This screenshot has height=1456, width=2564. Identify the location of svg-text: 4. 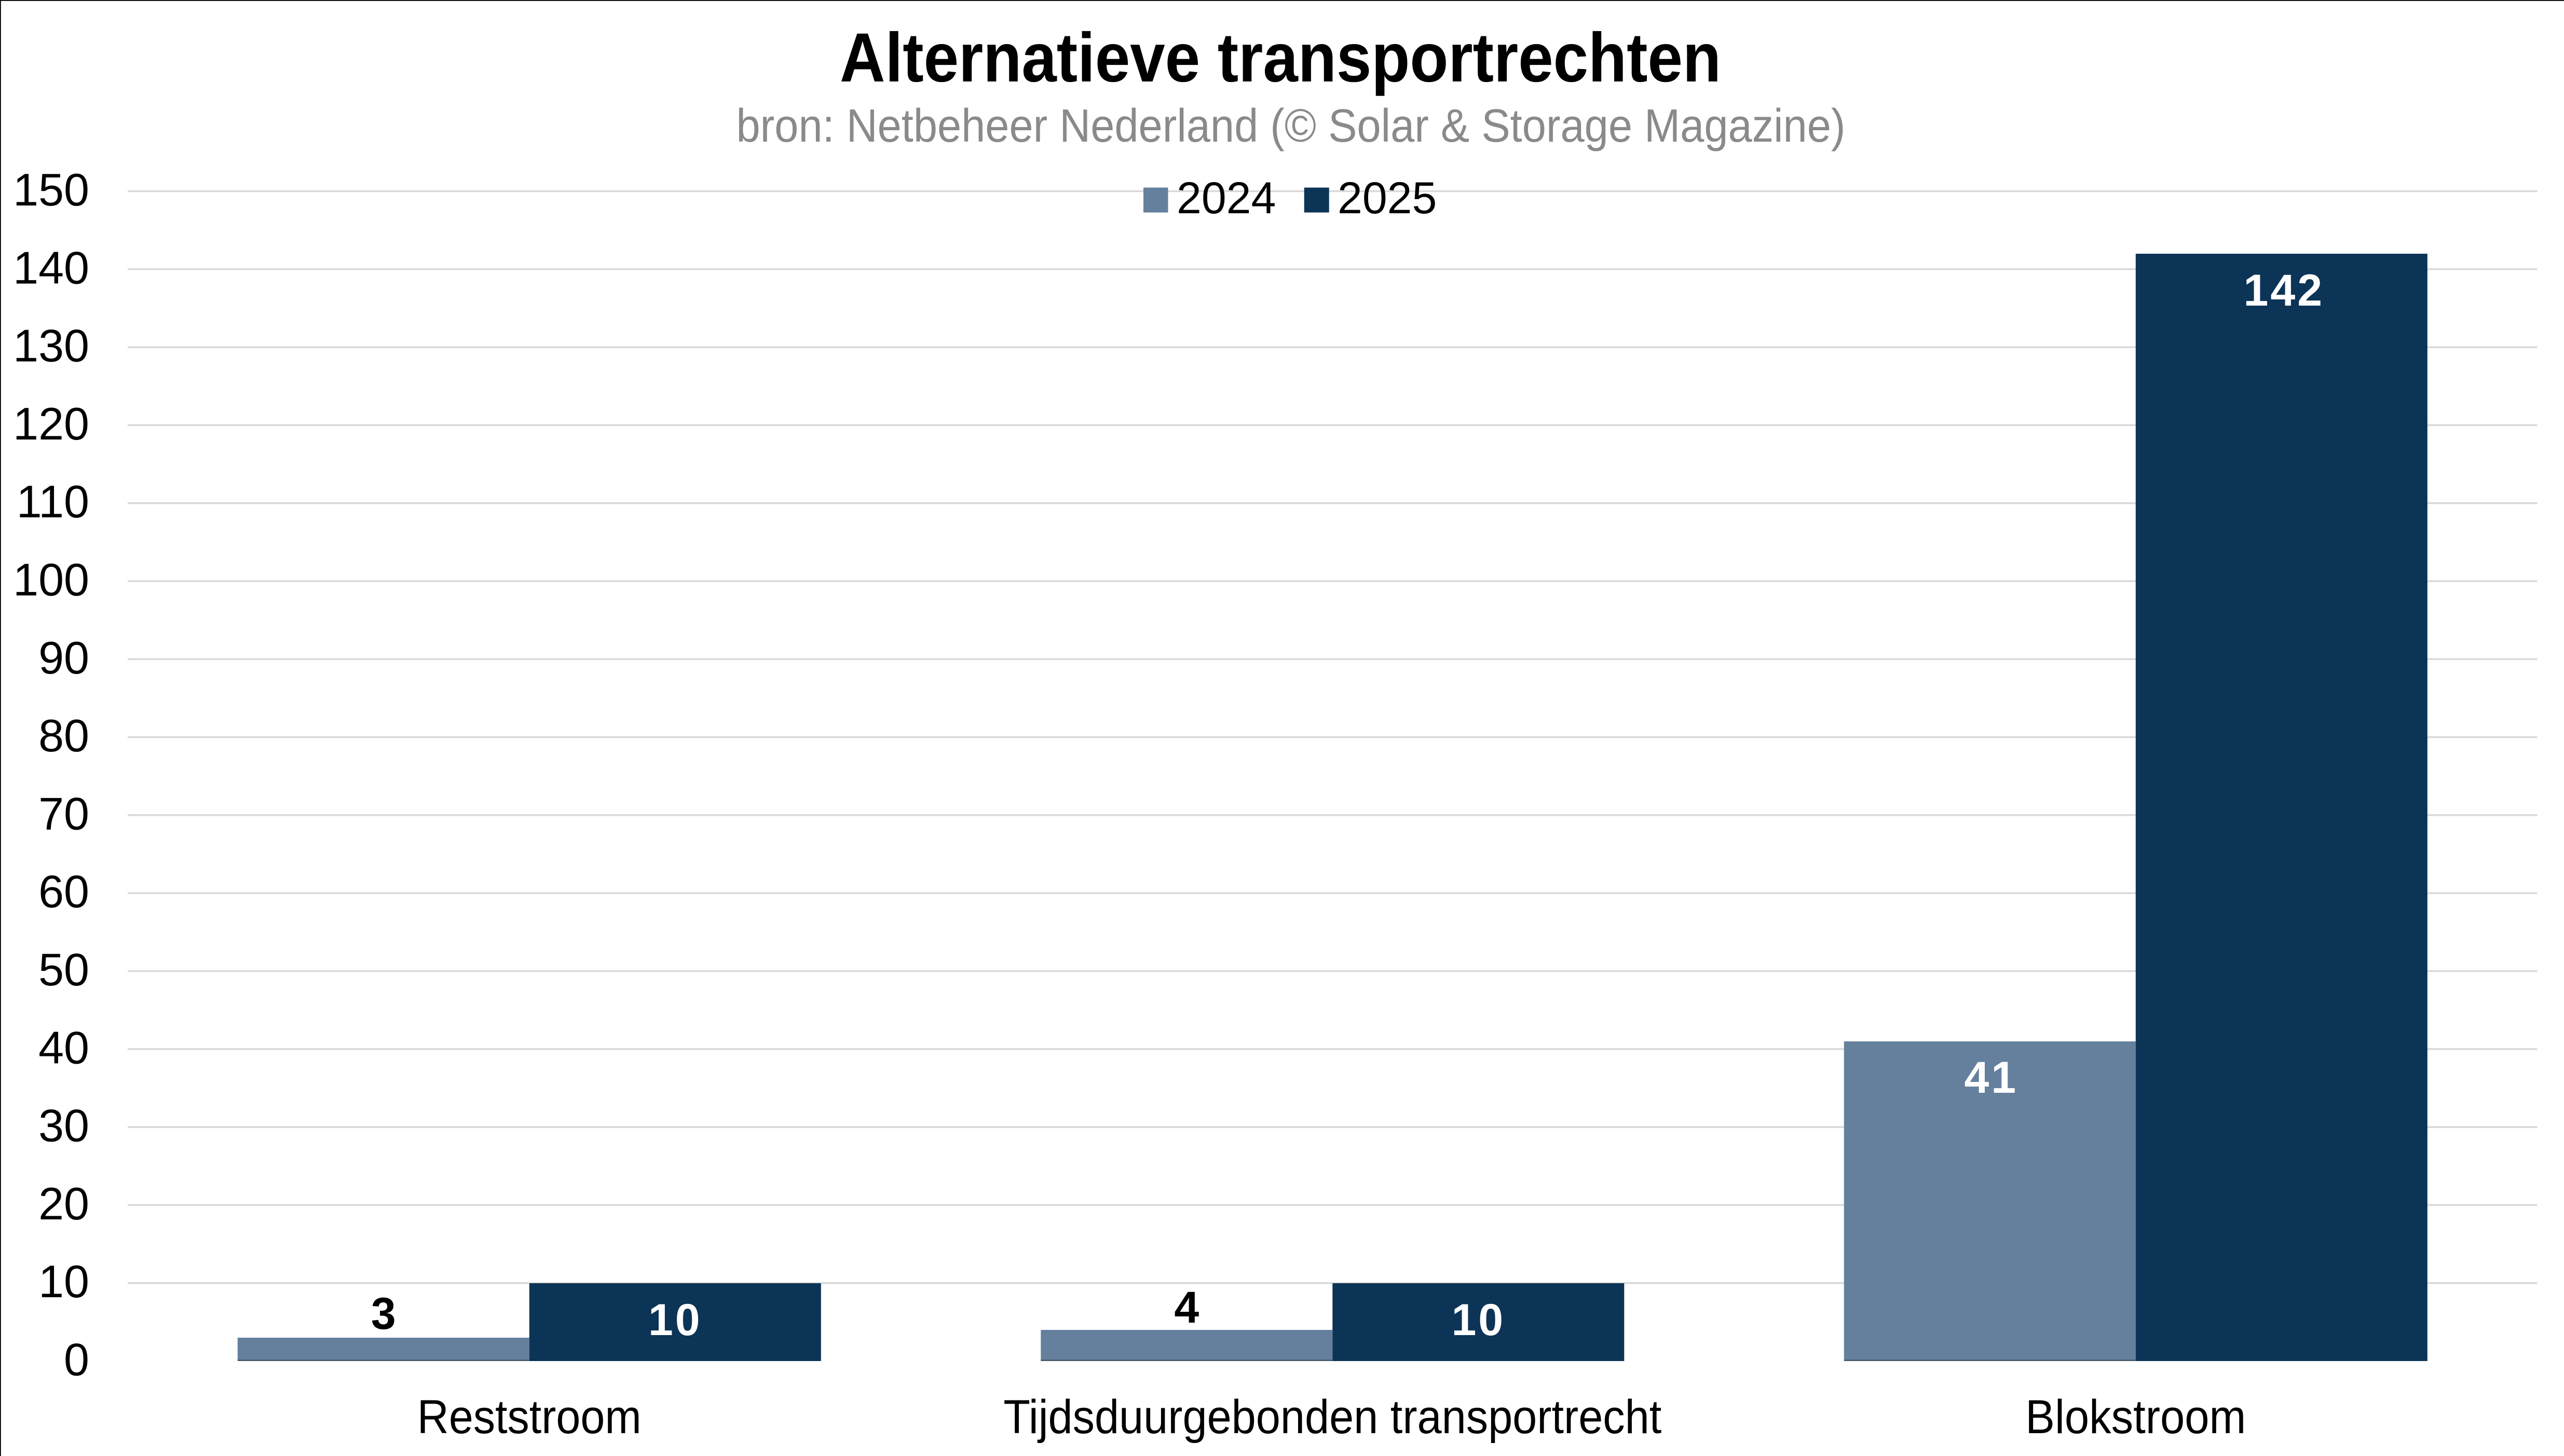
(1186, 1308).